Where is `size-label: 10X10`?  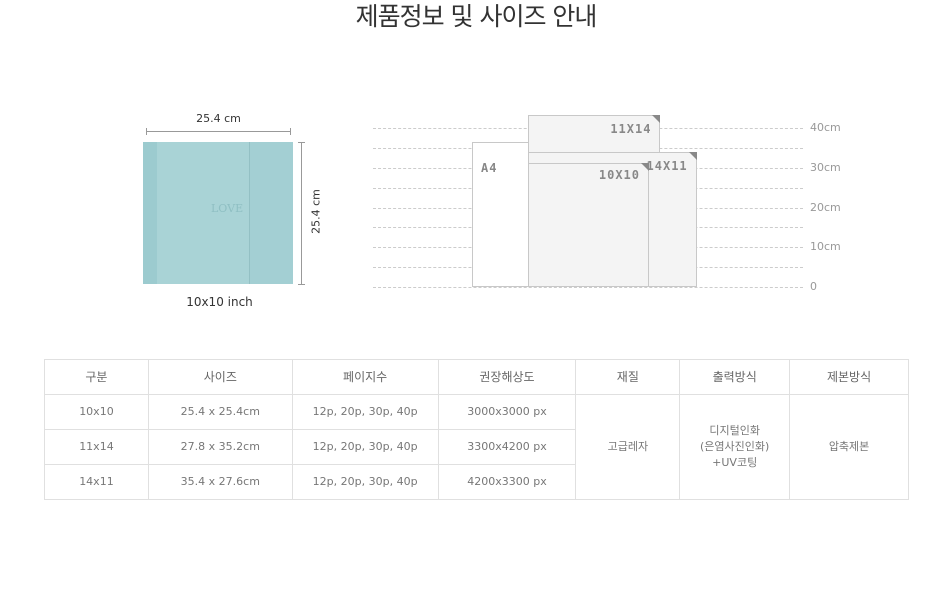
size-label: 10X10 is located at coordinates (619, 174).